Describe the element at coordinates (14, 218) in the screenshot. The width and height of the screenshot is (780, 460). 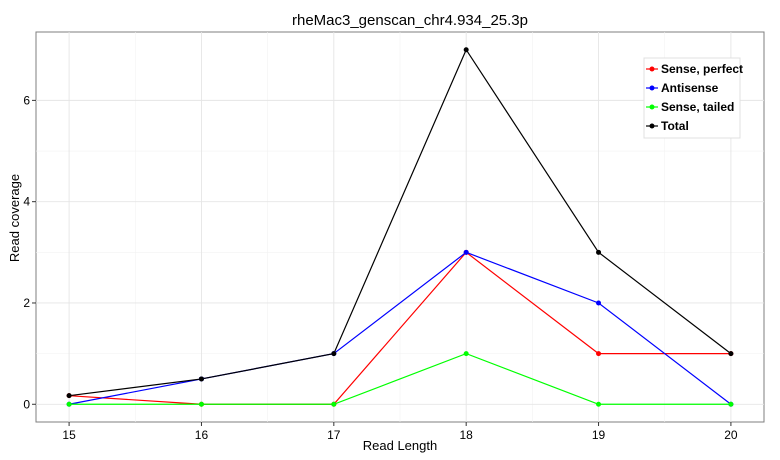
I see `y-axis-label: Read coverage` at that location.